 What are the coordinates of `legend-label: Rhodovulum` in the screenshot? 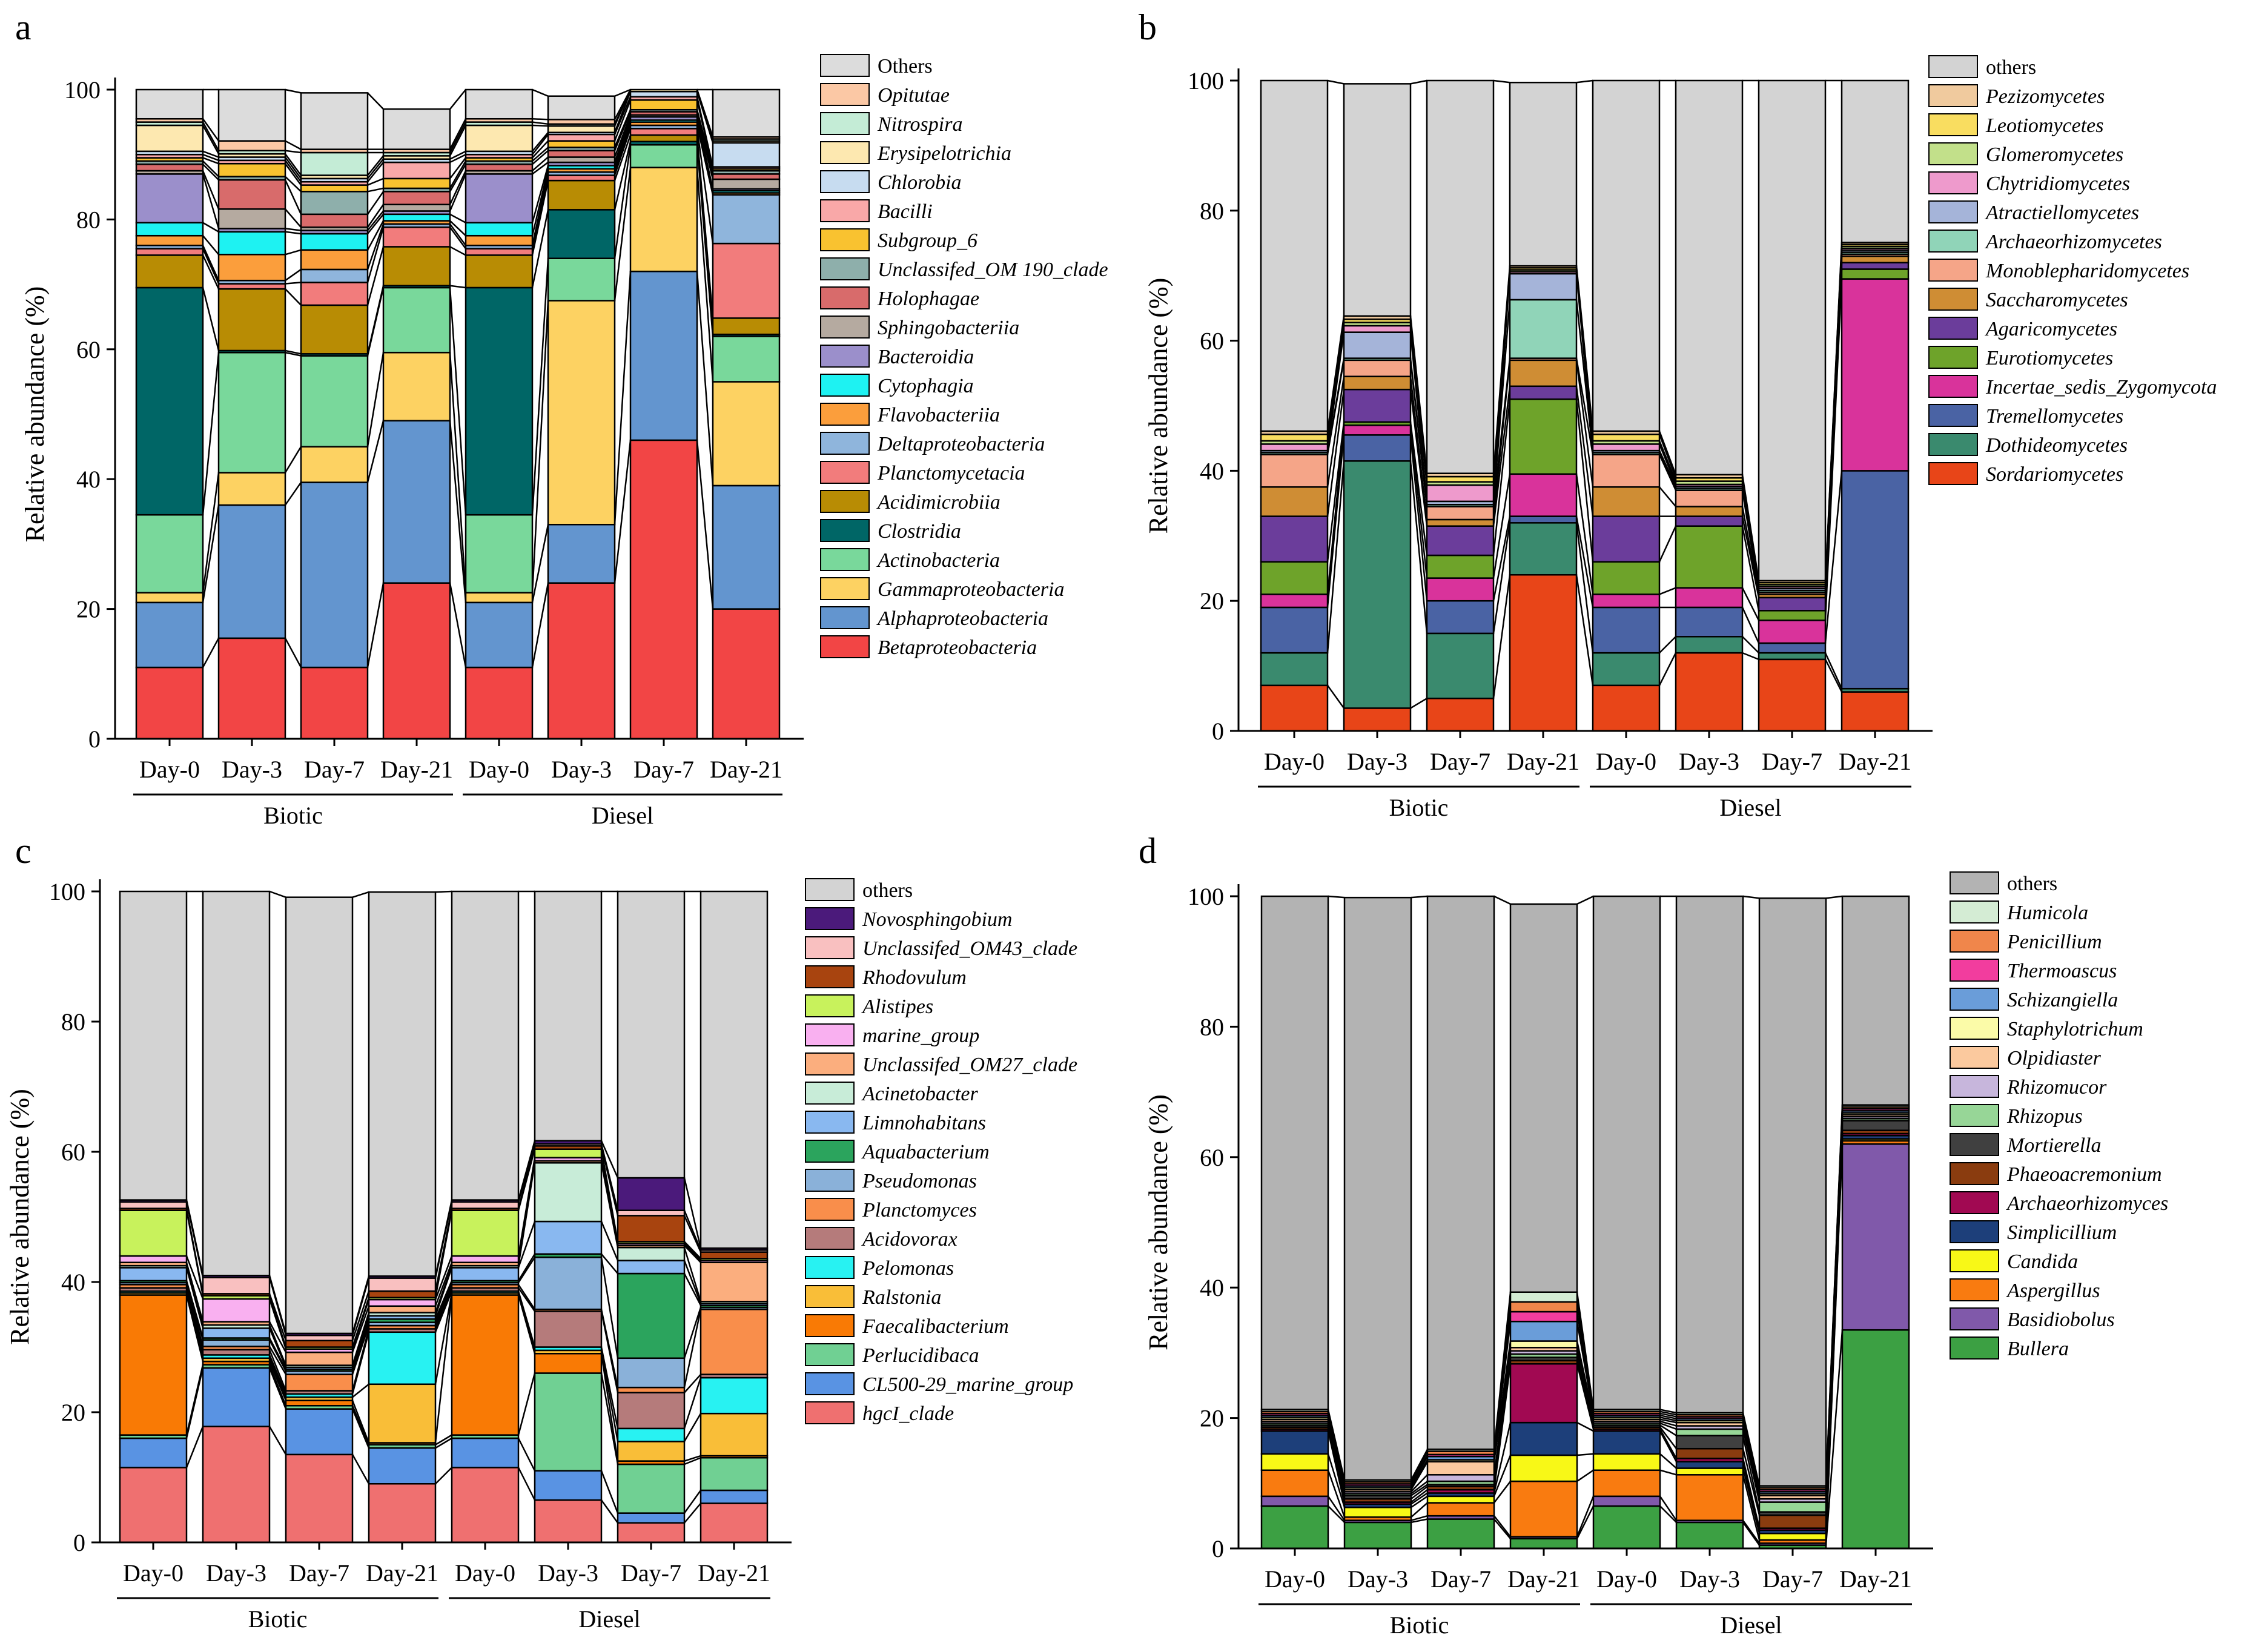 It's located at (914, 977).